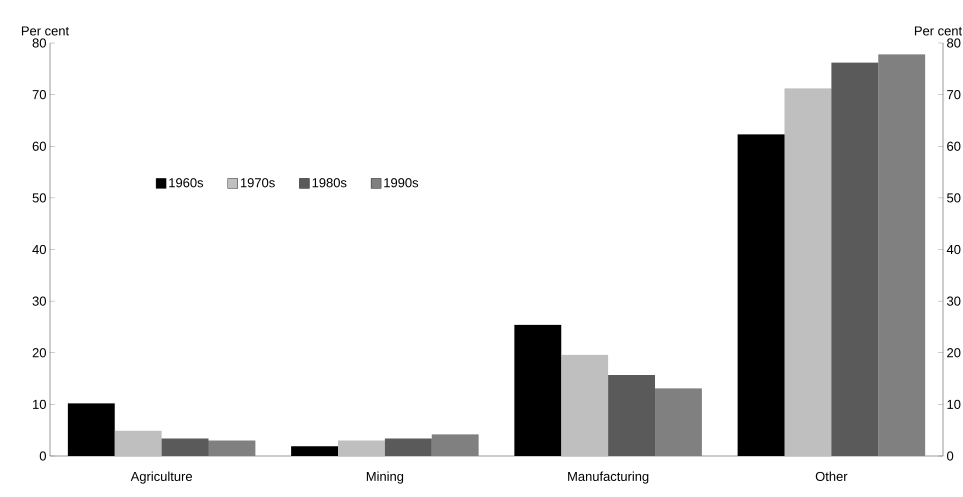 The image size is (963, 497). I want to click on legend-label: 1970s, so click(257, 183).